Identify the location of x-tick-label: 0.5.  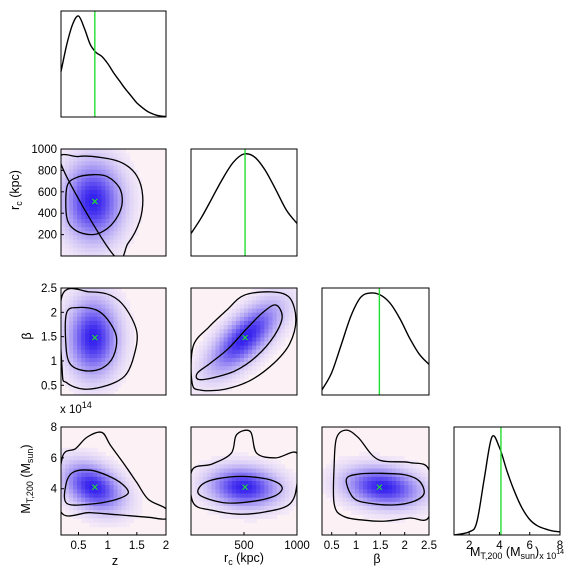
(332, 546).